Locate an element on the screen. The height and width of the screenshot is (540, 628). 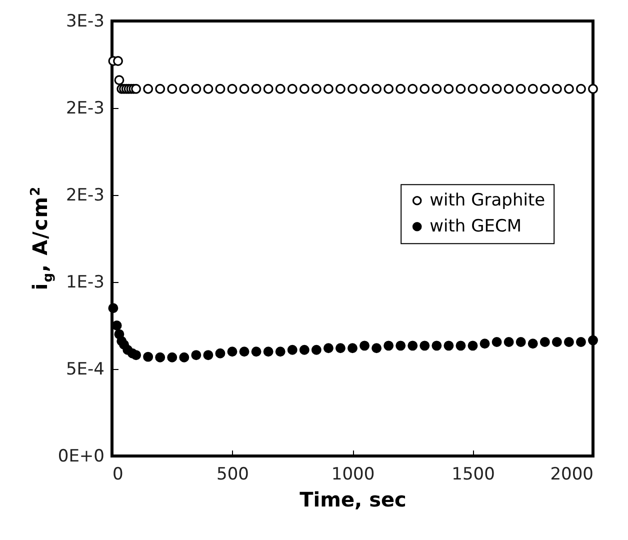
x-axis-title: Time, sec is located at coordinates (353, 500).